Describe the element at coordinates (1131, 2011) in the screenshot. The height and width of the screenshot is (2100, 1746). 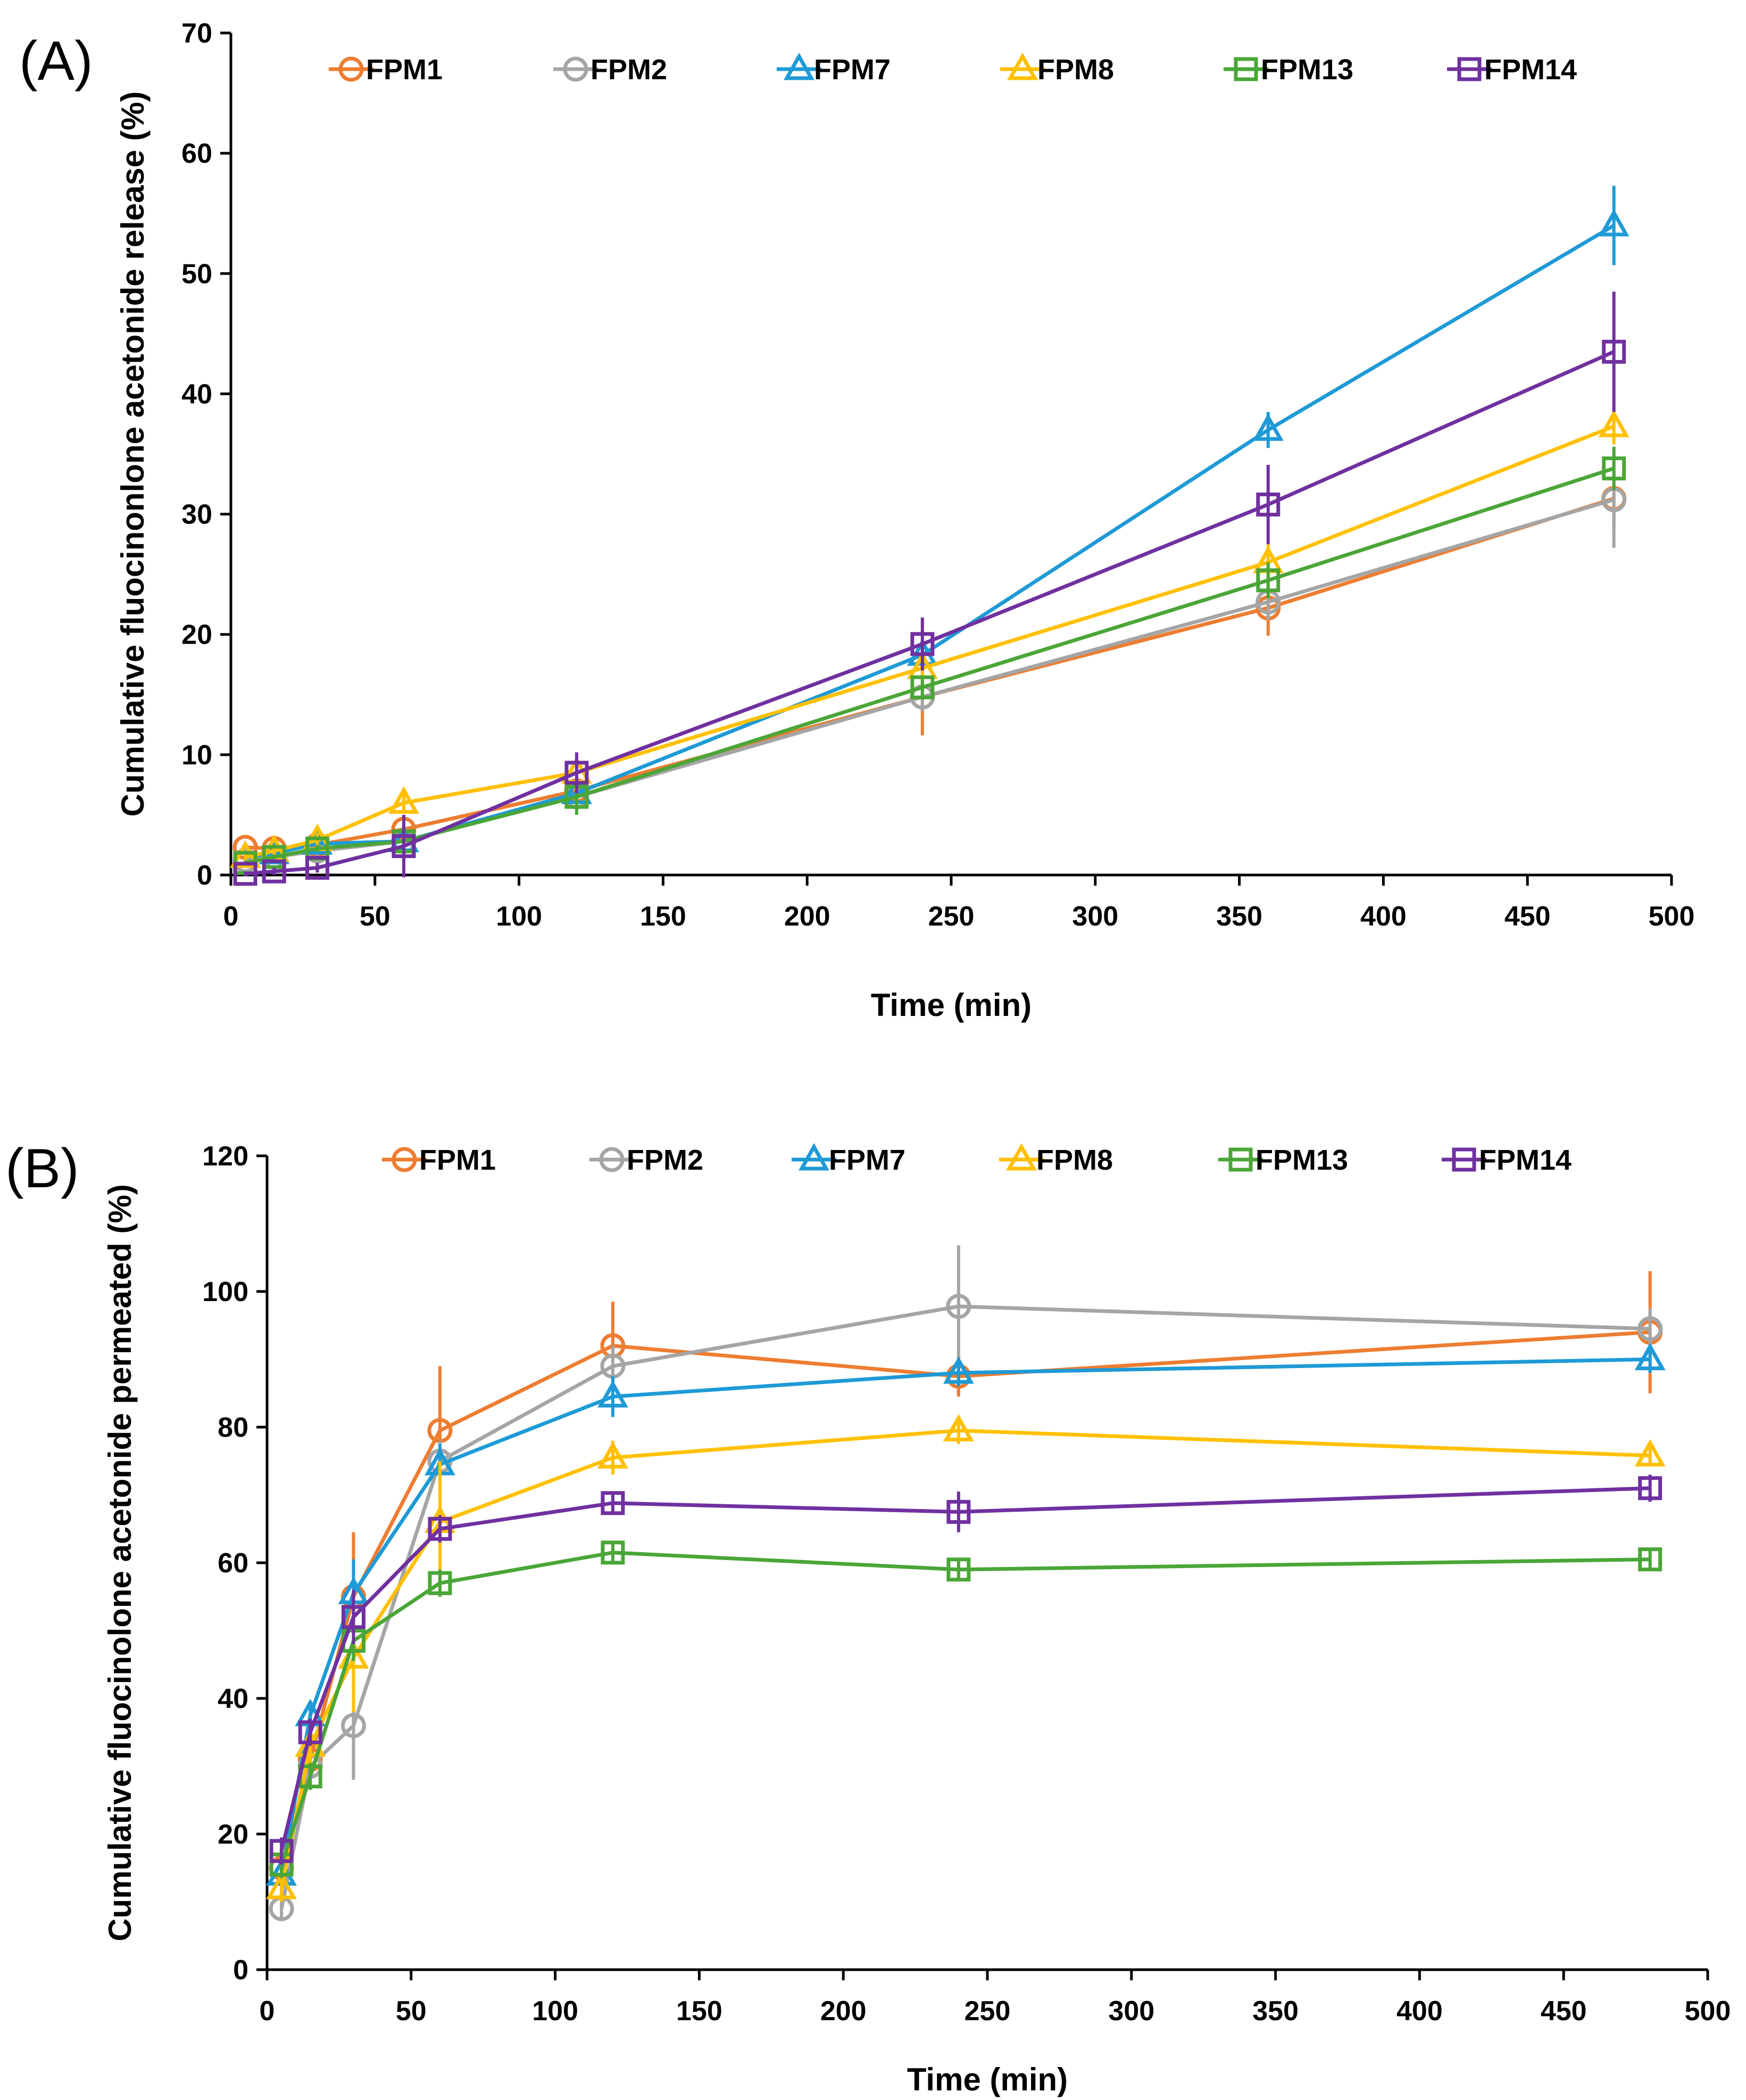
I see `x-tick-label-b: 300` at that location.